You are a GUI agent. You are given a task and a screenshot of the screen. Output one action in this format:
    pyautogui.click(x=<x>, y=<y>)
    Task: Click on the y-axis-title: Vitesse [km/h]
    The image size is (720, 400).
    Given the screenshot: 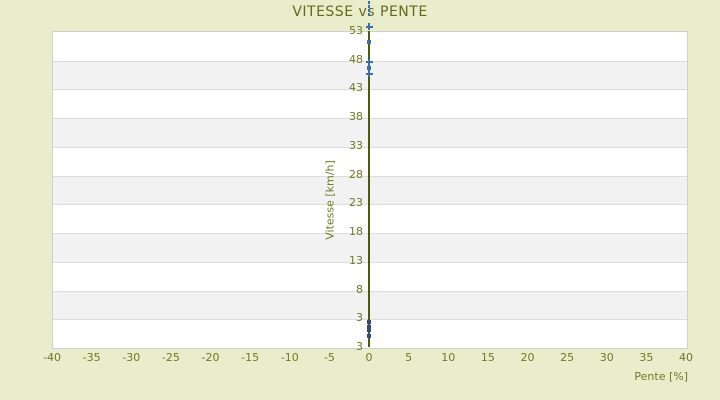 What is the action you would take?
    pyautogui.click(x=330, y=200)
    